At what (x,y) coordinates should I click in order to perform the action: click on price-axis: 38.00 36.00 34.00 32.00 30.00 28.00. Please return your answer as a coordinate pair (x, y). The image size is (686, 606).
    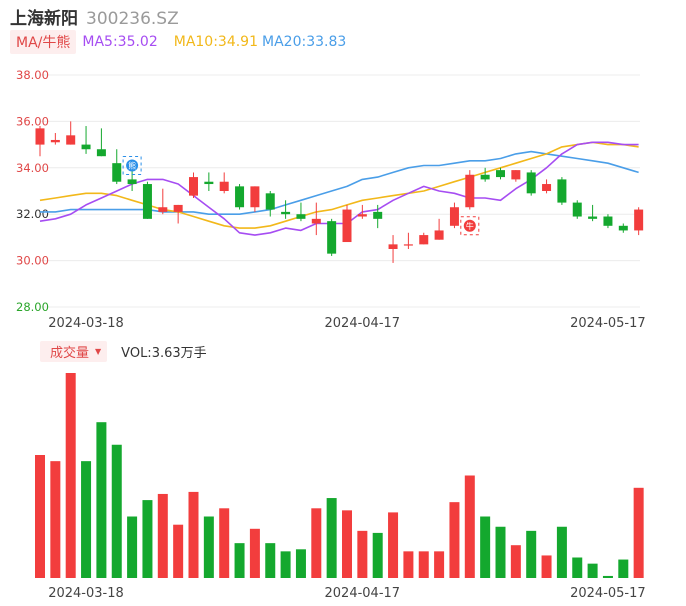
    Looking at the image, I should click on (32, 191).